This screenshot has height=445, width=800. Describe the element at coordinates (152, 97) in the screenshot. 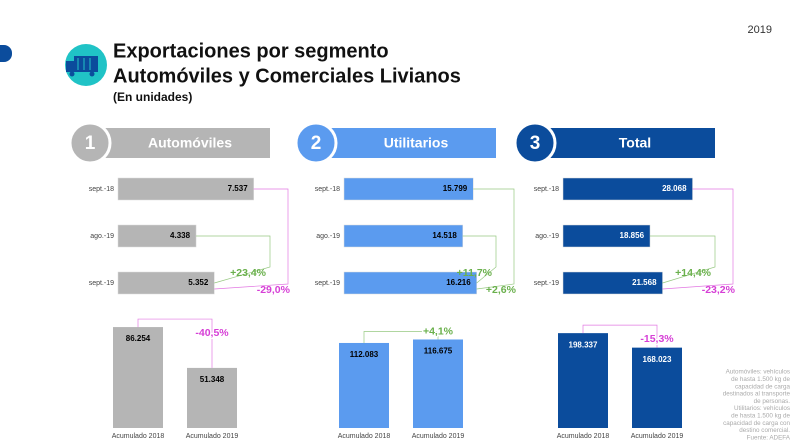

I see `subtitle: (En unidades)` at that location.